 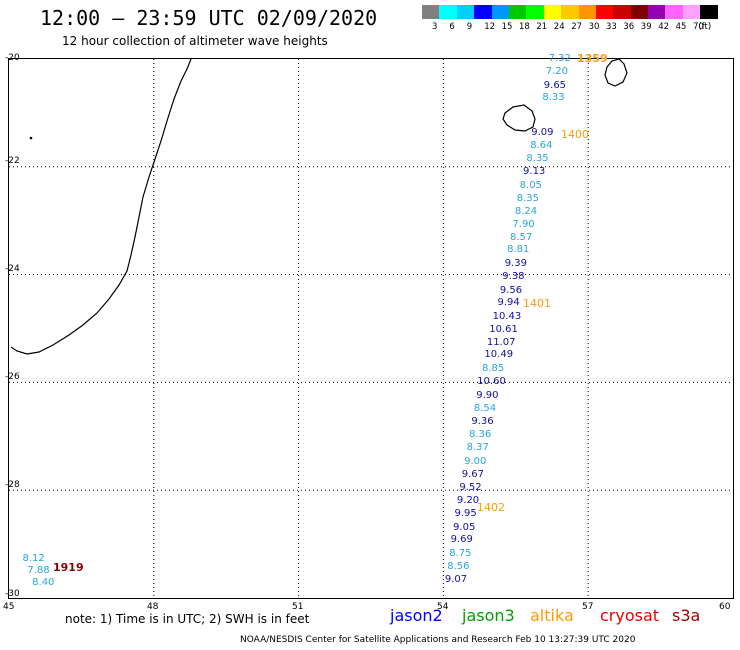 I want to click on legend-label: 45, so click(x=681, y=27).